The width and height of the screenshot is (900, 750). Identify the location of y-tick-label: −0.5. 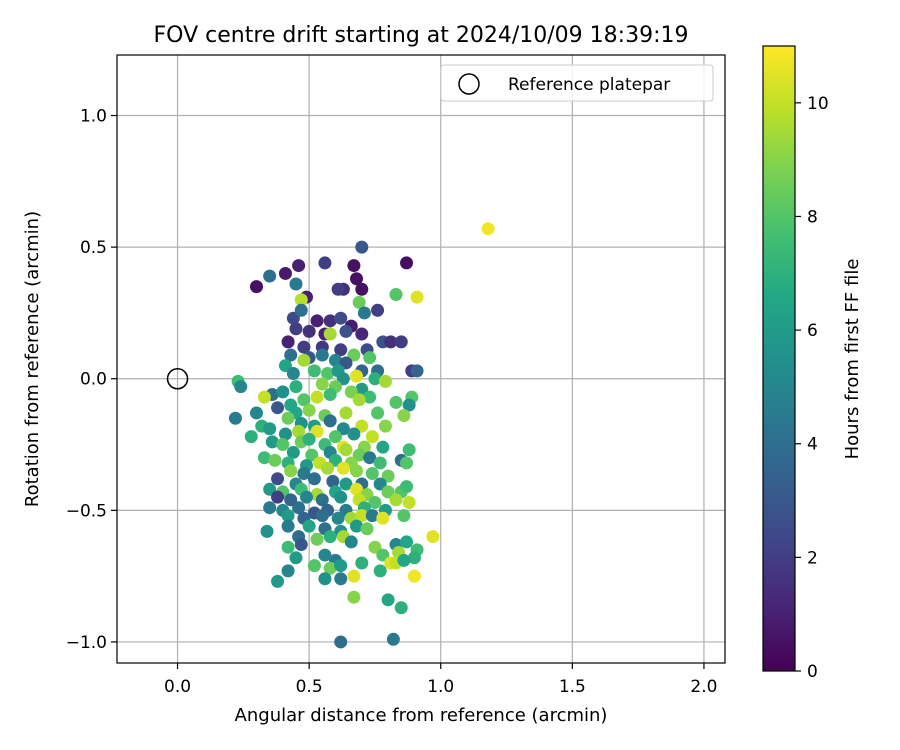
(86, 511).